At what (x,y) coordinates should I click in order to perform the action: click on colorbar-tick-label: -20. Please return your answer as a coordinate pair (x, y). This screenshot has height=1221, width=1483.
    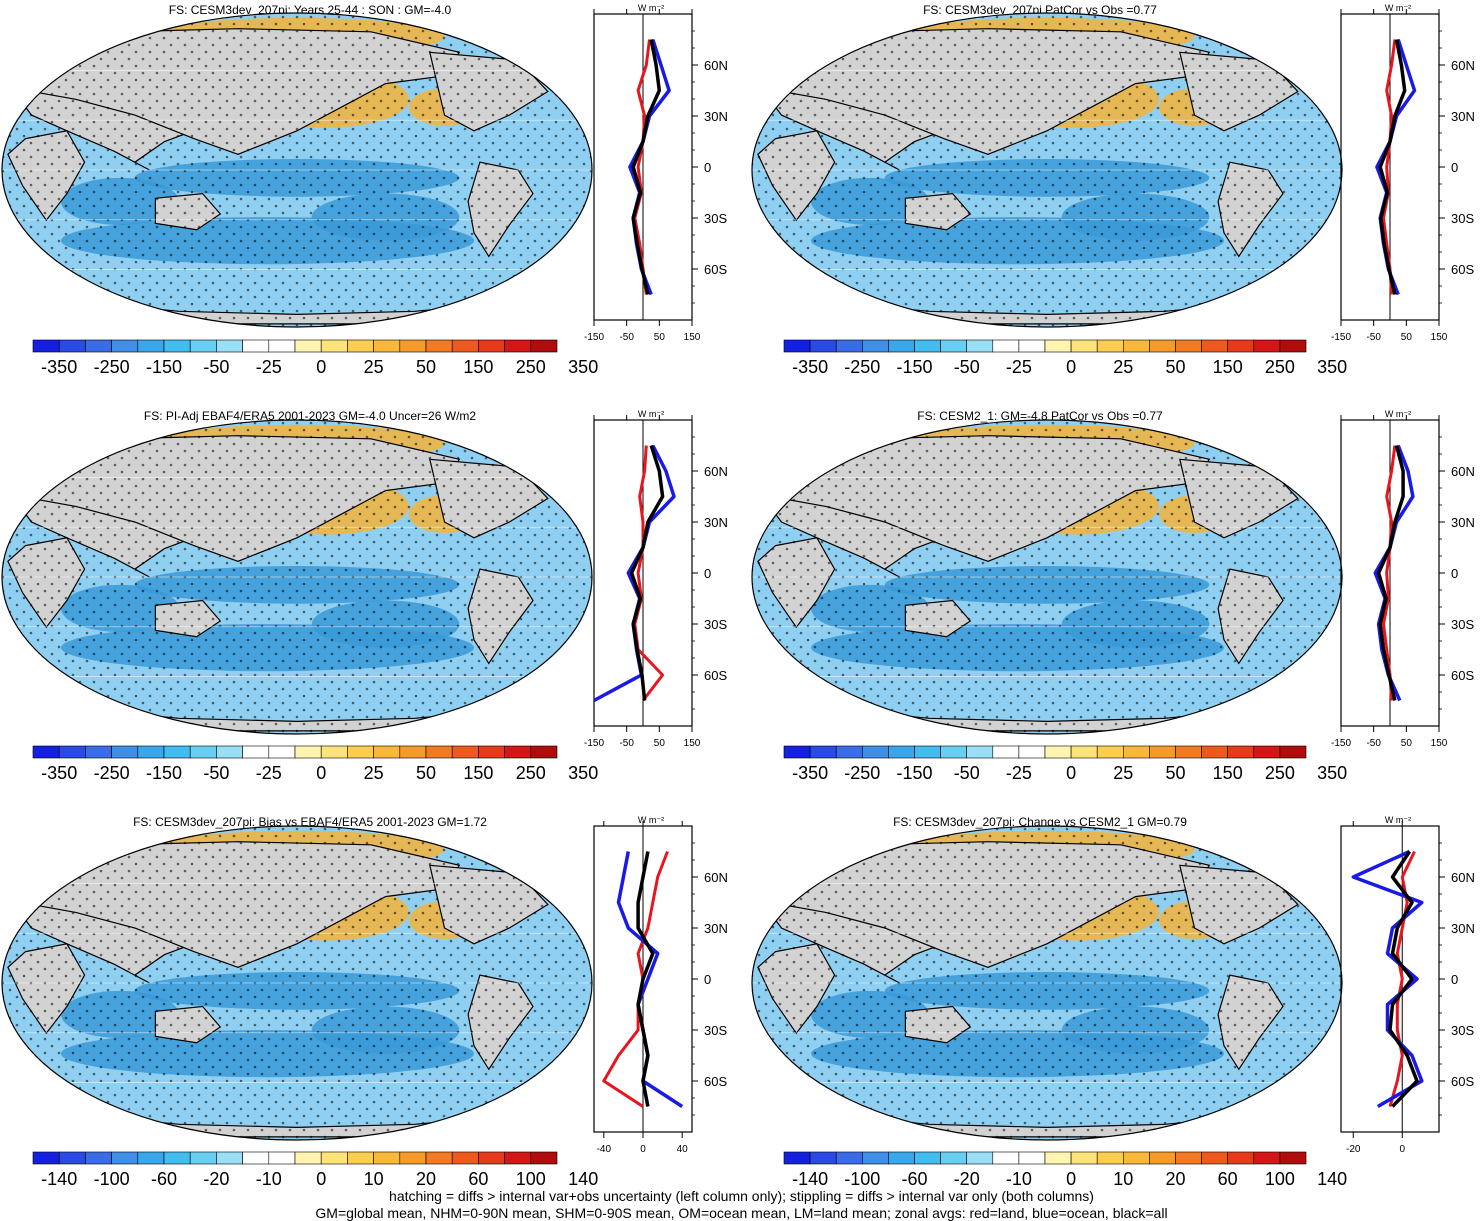
    Looking at the image, I should click on (216, 1179).